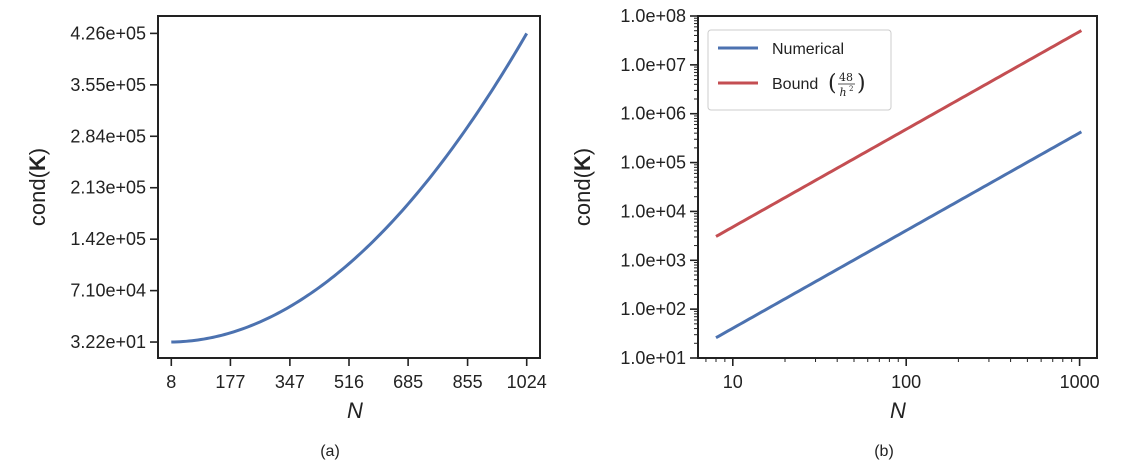 The image size is (1129, 469). What do you see at coordinates (898, 410) in the screenshot?
I see `x-axis-label-b: N` at bounding box center [898, 410].